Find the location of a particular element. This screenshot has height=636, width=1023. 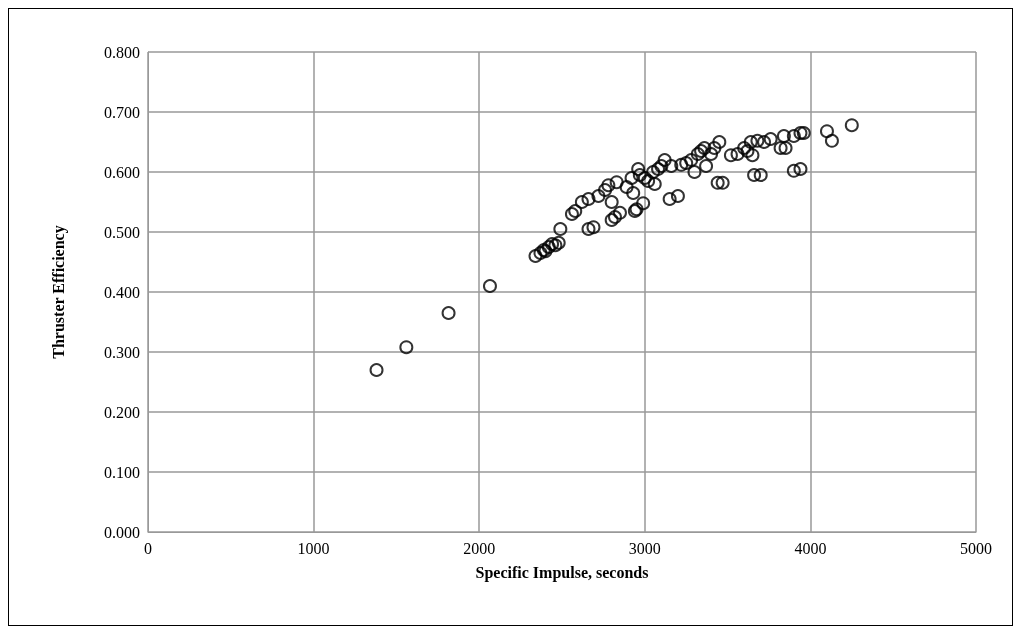

y-tick-label: 0.600 is located at coordinates (122, 172).